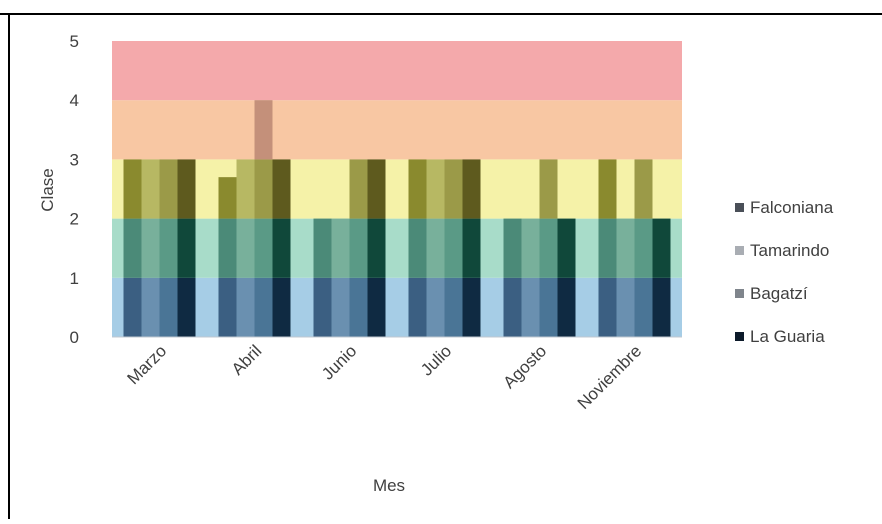 Image resolution: width=882 pixels, height=524 pixels. I want to click on x-axis-label: Mes, so click(389, 485).